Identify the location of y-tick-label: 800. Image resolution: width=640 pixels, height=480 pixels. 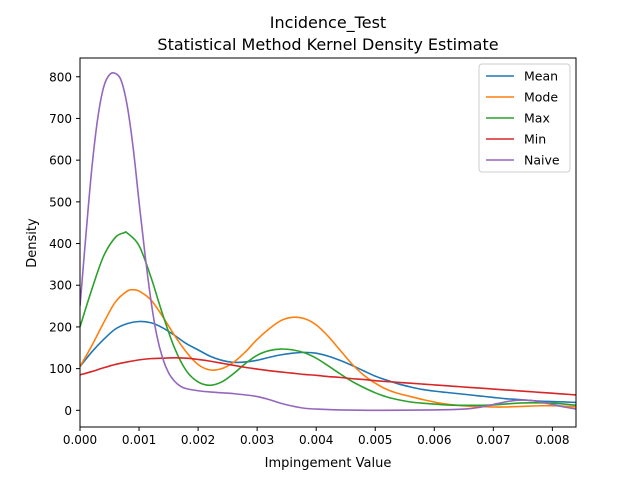
(60, 77).